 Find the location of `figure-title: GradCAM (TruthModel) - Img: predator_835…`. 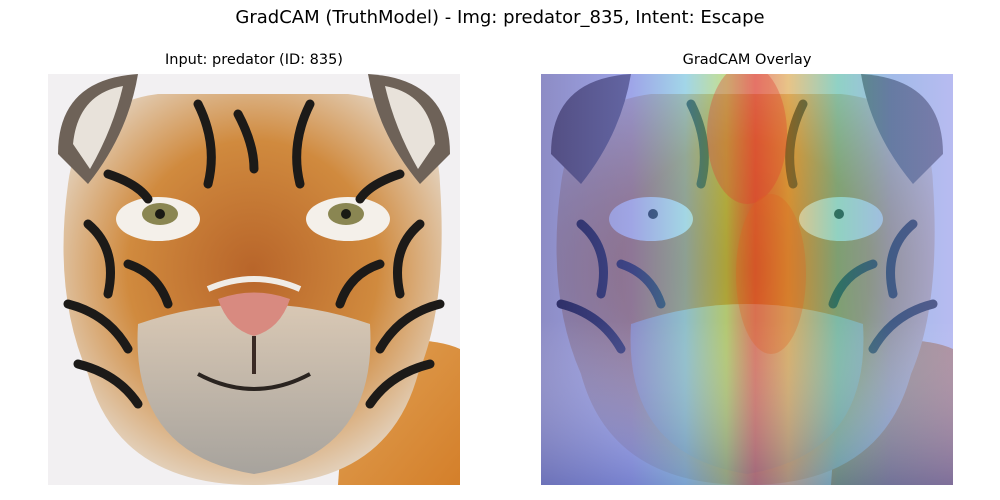

figure-title: GradCAM (TruthModel) - Img: predator_835… is located at coordinates (500, 17).